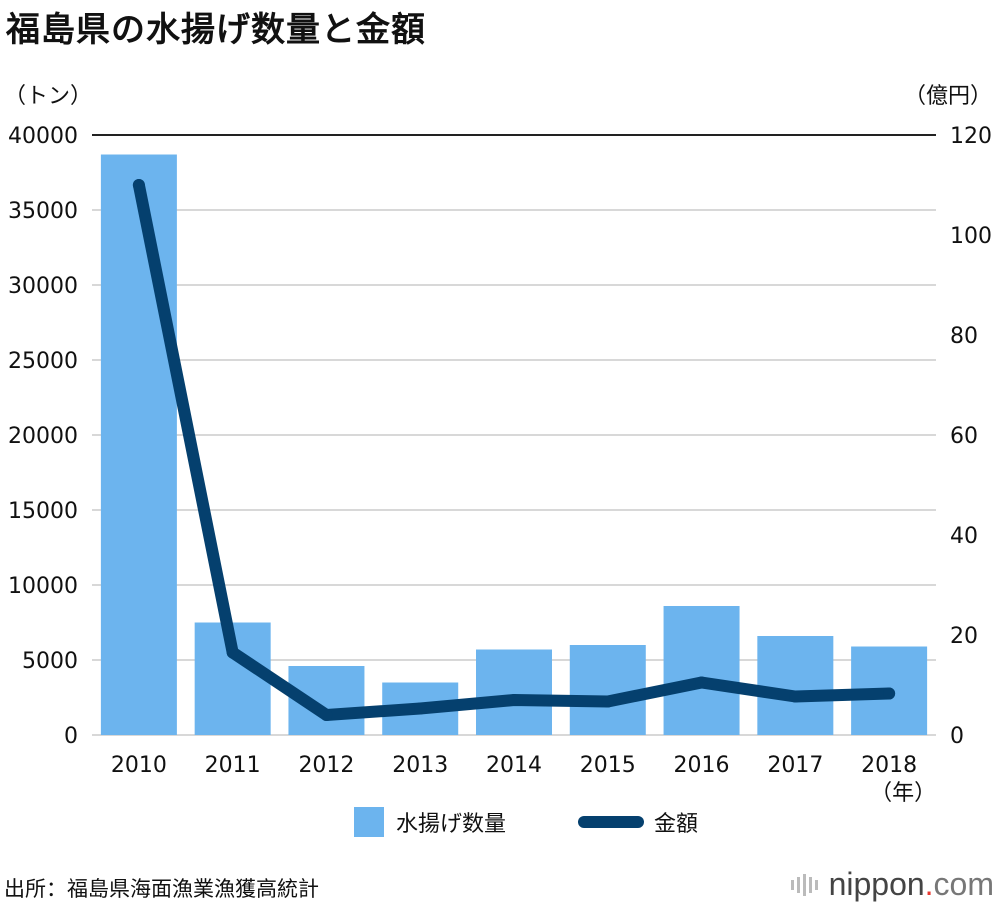 The width and height of the screenshot is (1000, 910). I want to click on bar-2016, so click(701, 670).